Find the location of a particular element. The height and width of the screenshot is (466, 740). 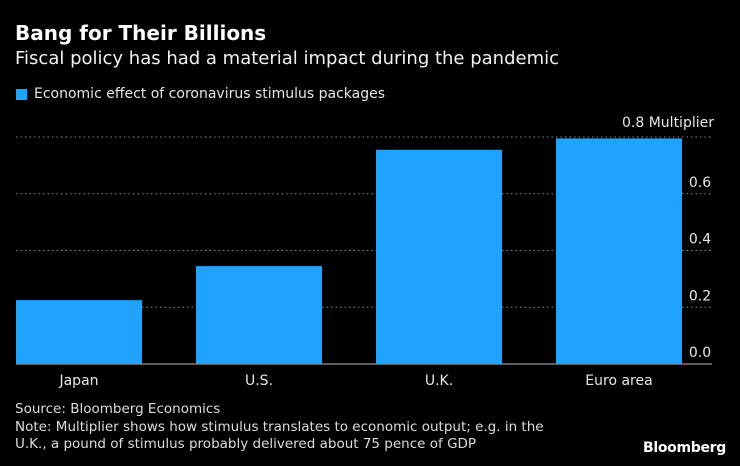

x-tick-label: Japan is located at coordinates (78, 381).